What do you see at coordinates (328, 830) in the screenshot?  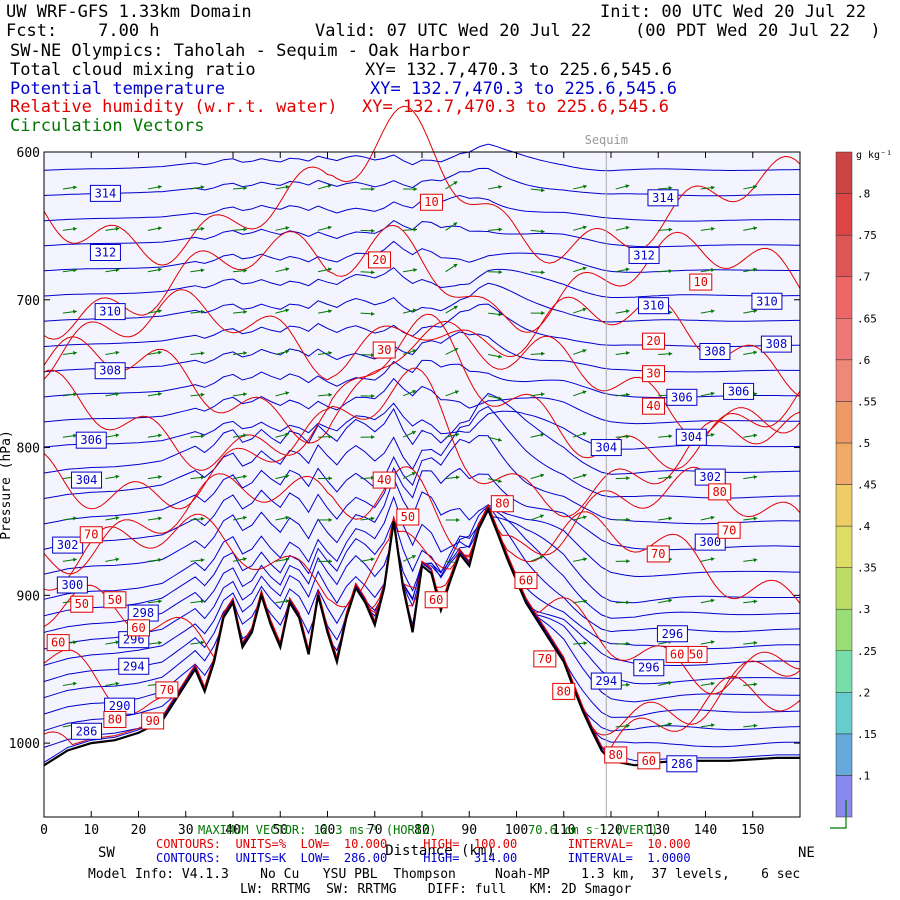 I see `x-tick-label: 60` at bounding box center [328, 830].